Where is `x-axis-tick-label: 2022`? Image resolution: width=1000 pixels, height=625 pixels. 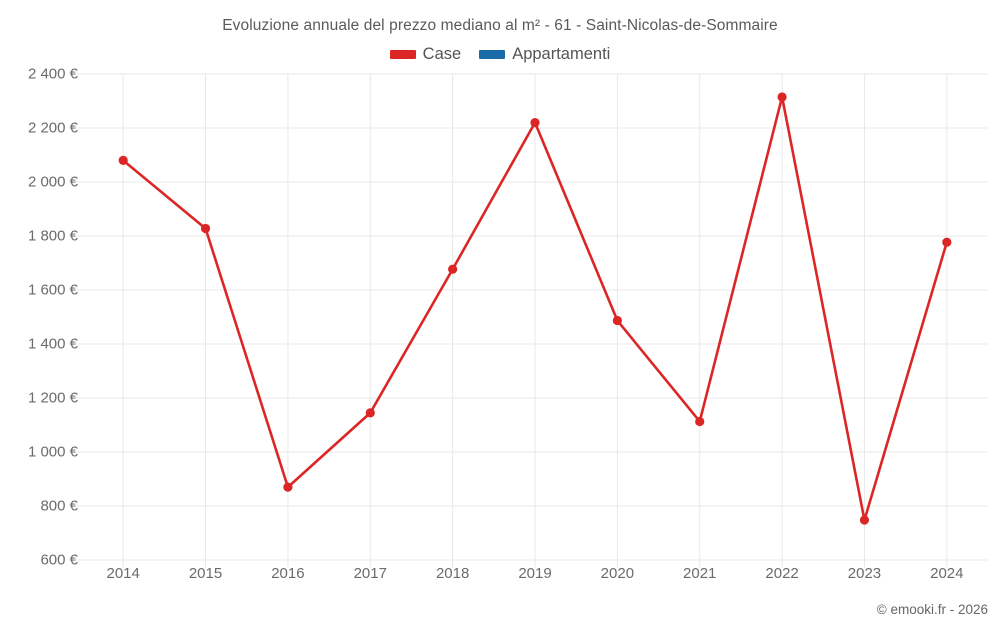
x-axis-tick-label: 2022 is located at coordinates (782, 573).